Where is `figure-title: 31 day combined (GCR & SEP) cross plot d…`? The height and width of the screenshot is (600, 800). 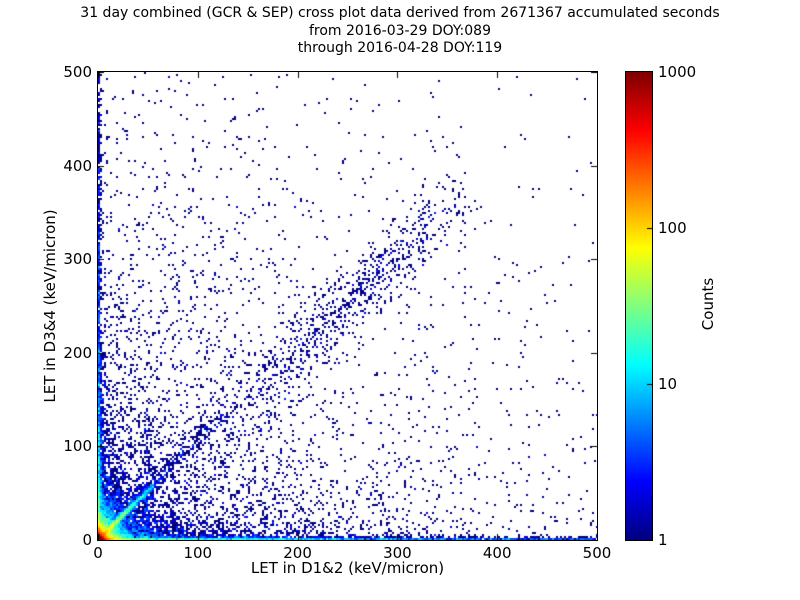
figure-title: 31 day combined (GCR & SEP) cross plot d… is located at coordinates (400, 31).